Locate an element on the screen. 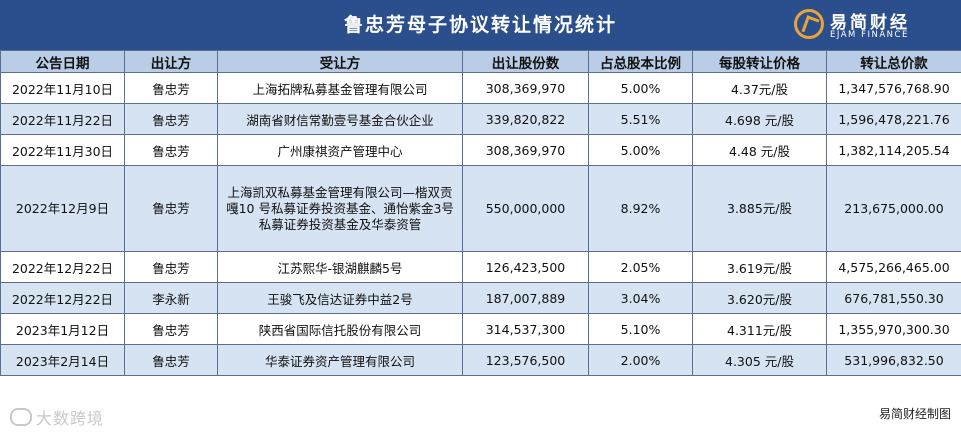  cell-ratio: 2.00% is located at coordinates (640, 360).